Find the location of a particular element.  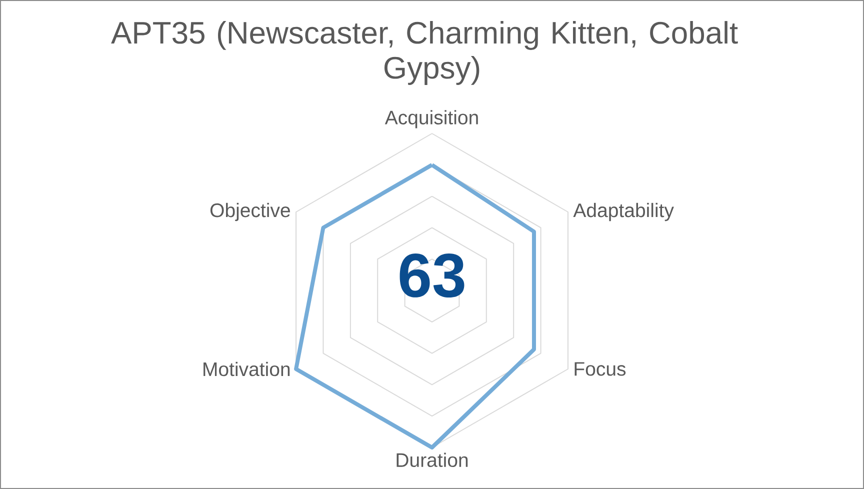

spoke-label: Focus is located at coordinates (600, 369).